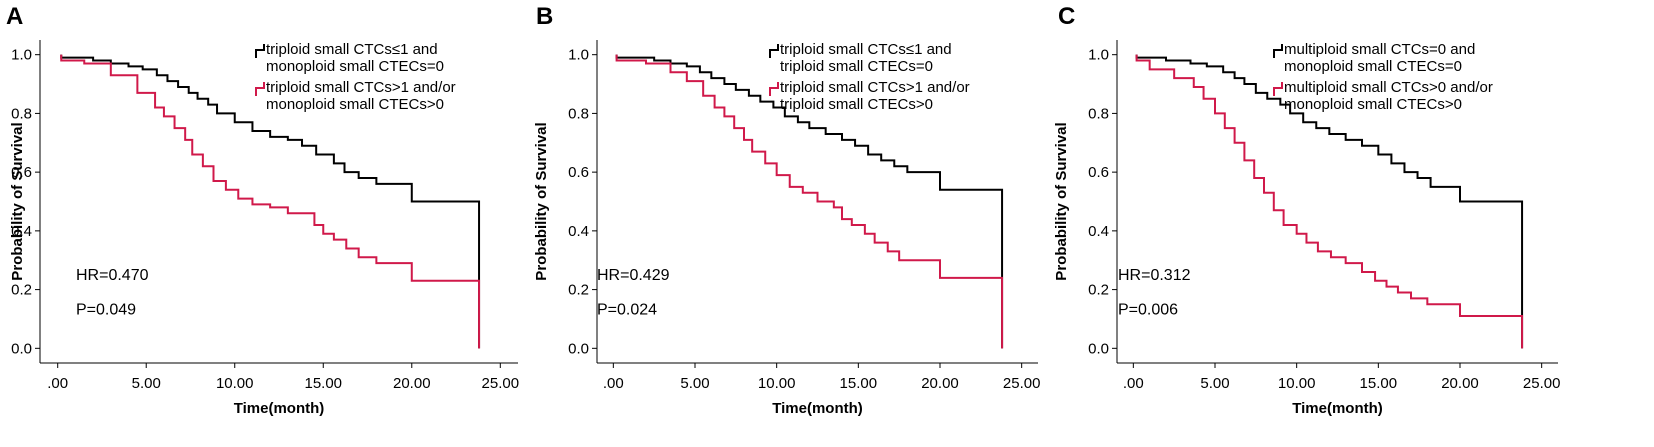 The width and height of the screenshot is (1654, 447). I want to click on hazard-ratio-label: HR=0.470, so click(112, 275).